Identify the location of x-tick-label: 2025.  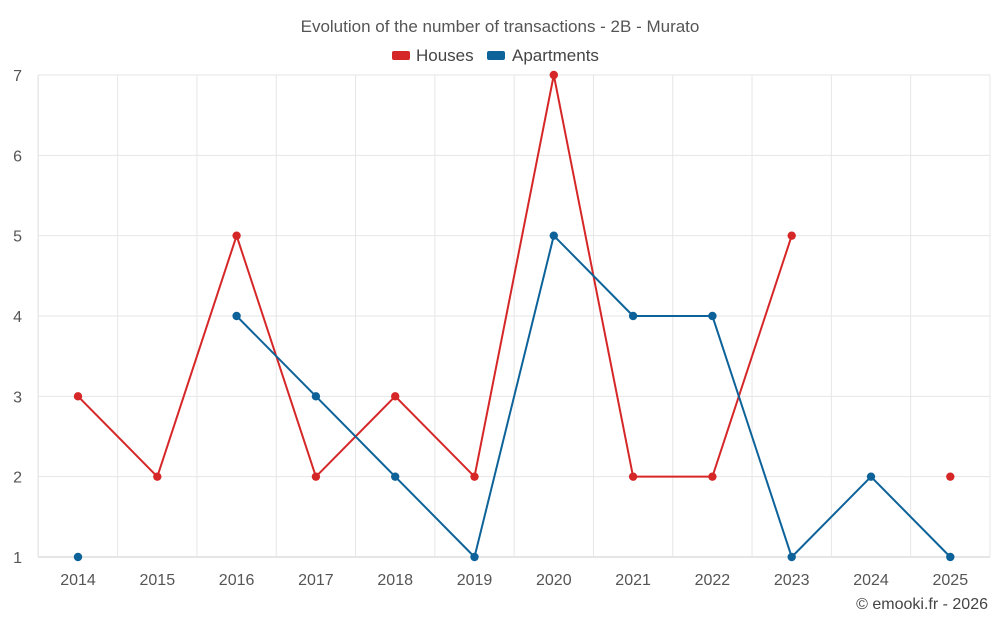
(951, 580).